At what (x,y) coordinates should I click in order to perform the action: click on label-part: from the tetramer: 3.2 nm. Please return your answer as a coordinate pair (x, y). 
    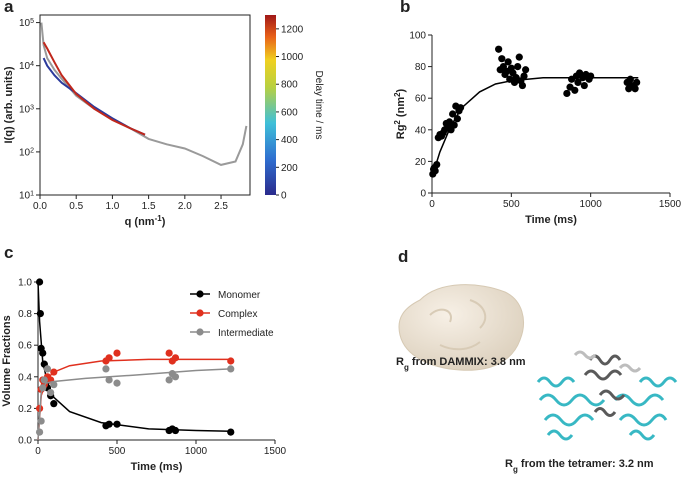
    Looking at the image, I should click on (586, 464).